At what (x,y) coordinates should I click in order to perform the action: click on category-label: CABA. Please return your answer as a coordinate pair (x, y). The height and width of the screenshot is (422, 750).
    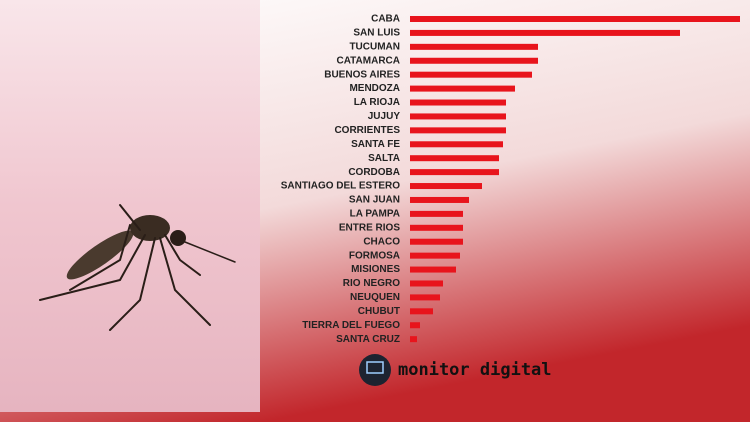
    Looking at the image, I should click on (385, 19).